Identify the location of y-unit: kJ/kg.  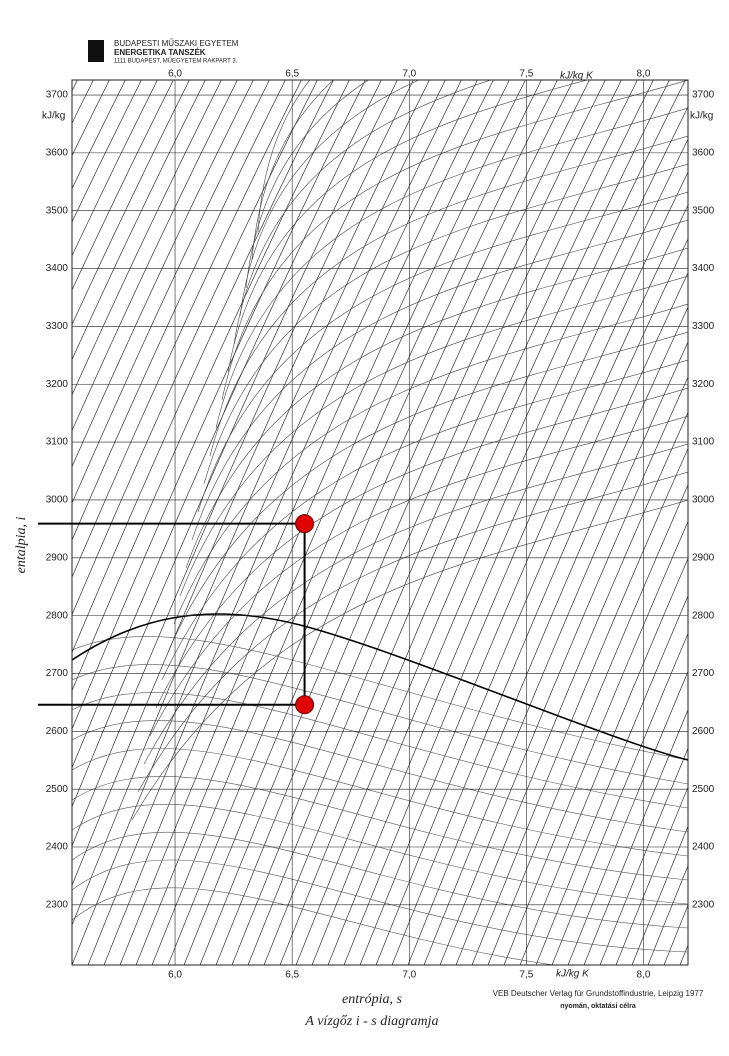
(701, 116).